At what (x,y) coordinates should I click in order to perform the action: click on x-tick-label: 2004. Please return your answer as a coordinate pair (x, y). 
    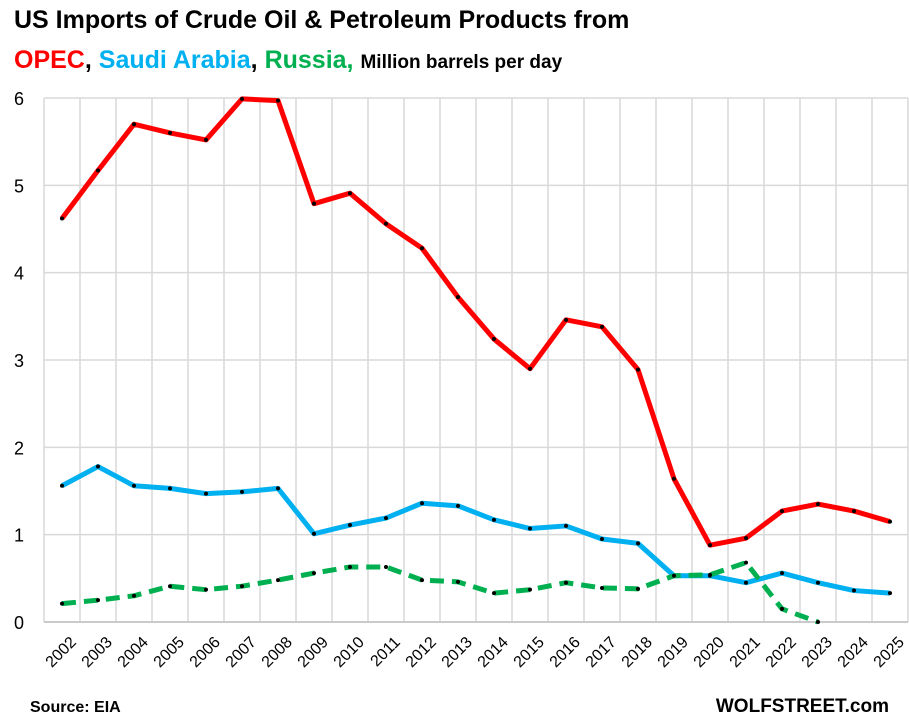
    Looking at the image, I should click on (133, 652).